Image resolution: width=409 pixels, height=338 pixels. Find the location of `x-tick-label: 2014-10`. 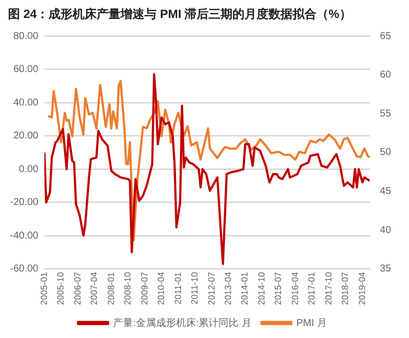

x-tick-label: 2014-10 is located at coordinates (261, 288).